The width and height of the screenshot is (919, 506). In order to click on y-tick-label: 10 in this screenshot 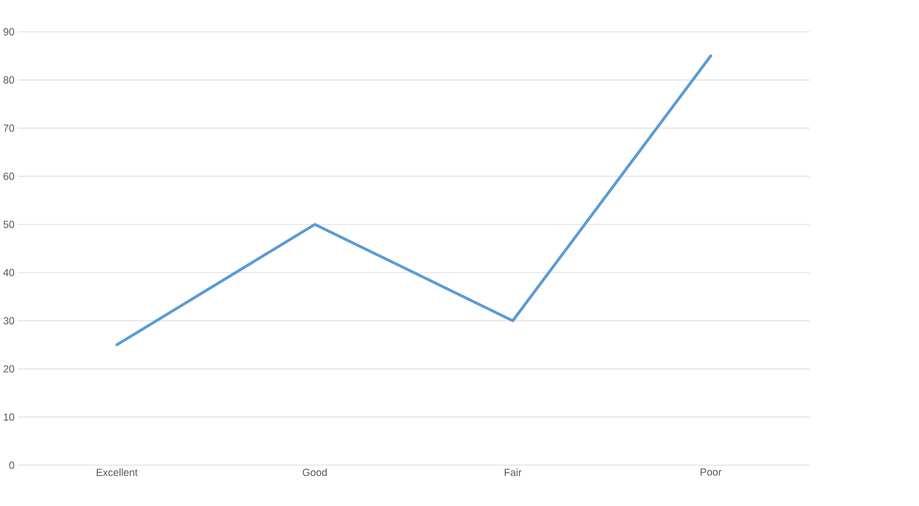, I will do `click(9, 416)`.